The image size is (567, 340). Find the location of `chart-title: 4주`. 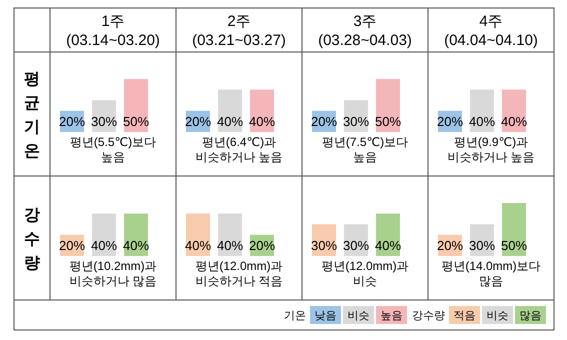

chart-title: 4주 is located at coordinates (491, 21).